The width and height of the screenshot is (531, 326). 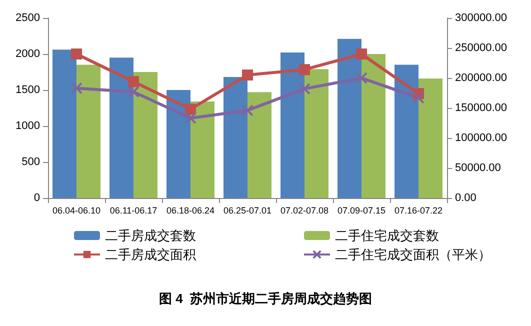 What do you see at coordinates (265, 298) in the screenshot?
I see `text: 图 4 苏州市近期二手房周成交趋势图` at bounding box center [265, 298].